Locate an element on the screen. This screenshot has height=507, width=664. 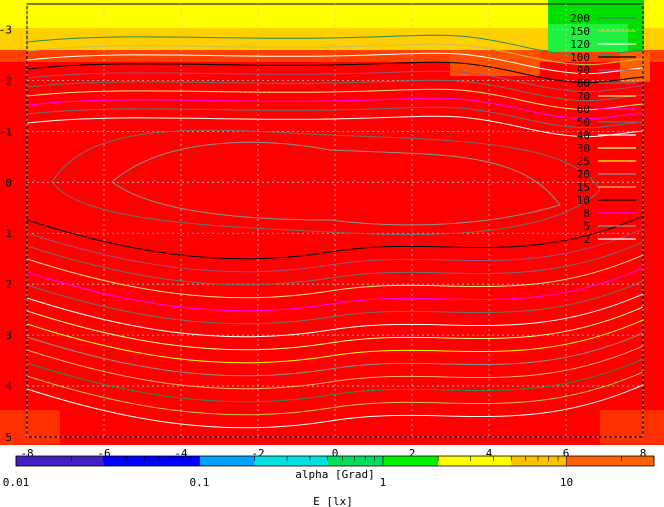
legend-label: 20 is located at coordinates (583, 174).